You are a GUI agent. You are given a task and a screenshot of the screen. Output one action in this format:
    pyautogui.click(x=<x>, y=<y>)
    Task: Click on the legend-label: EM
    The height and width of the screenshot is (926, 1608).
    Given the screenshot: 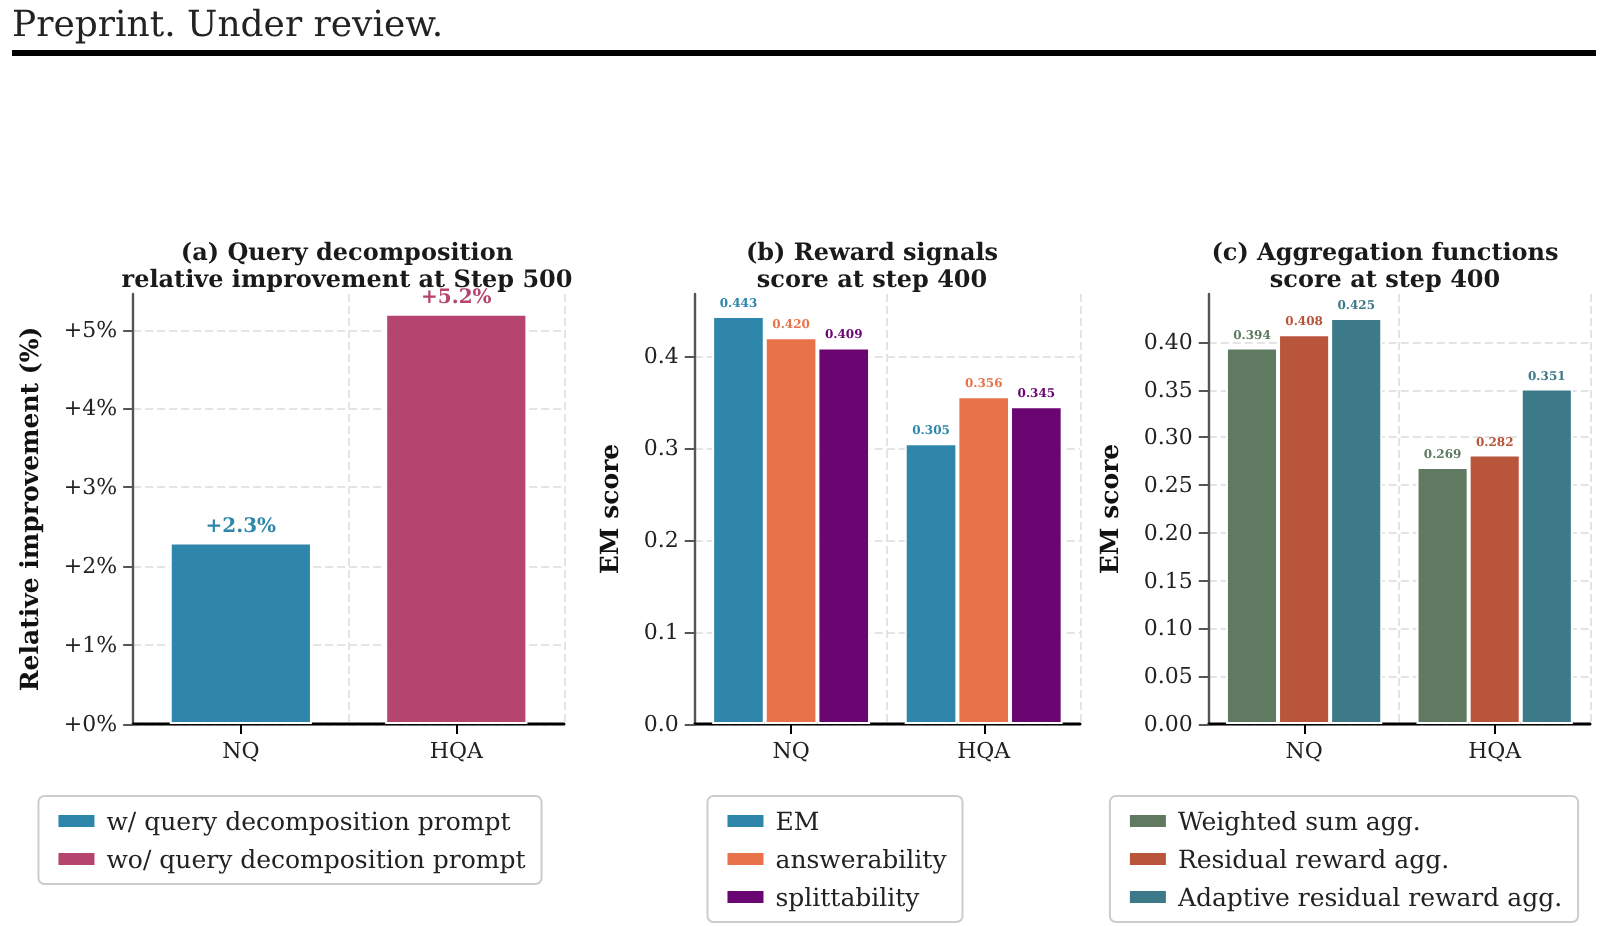 What is the action you would take?
    pyautogui.click(x=797, y=821)
    